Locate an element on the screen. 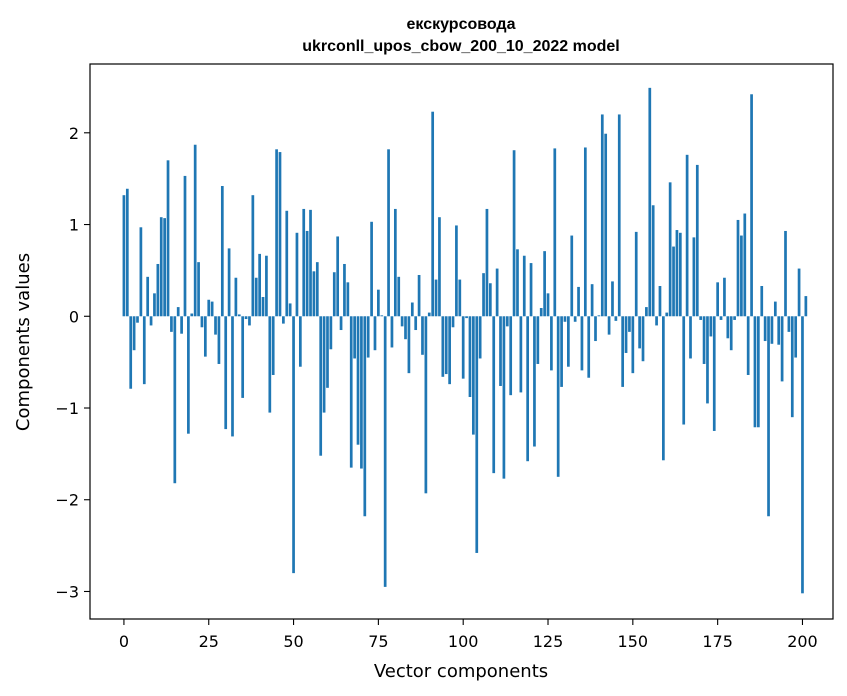 The image size is (847, 696). y-tick-label: 1 is located at coordinates (74, 225).